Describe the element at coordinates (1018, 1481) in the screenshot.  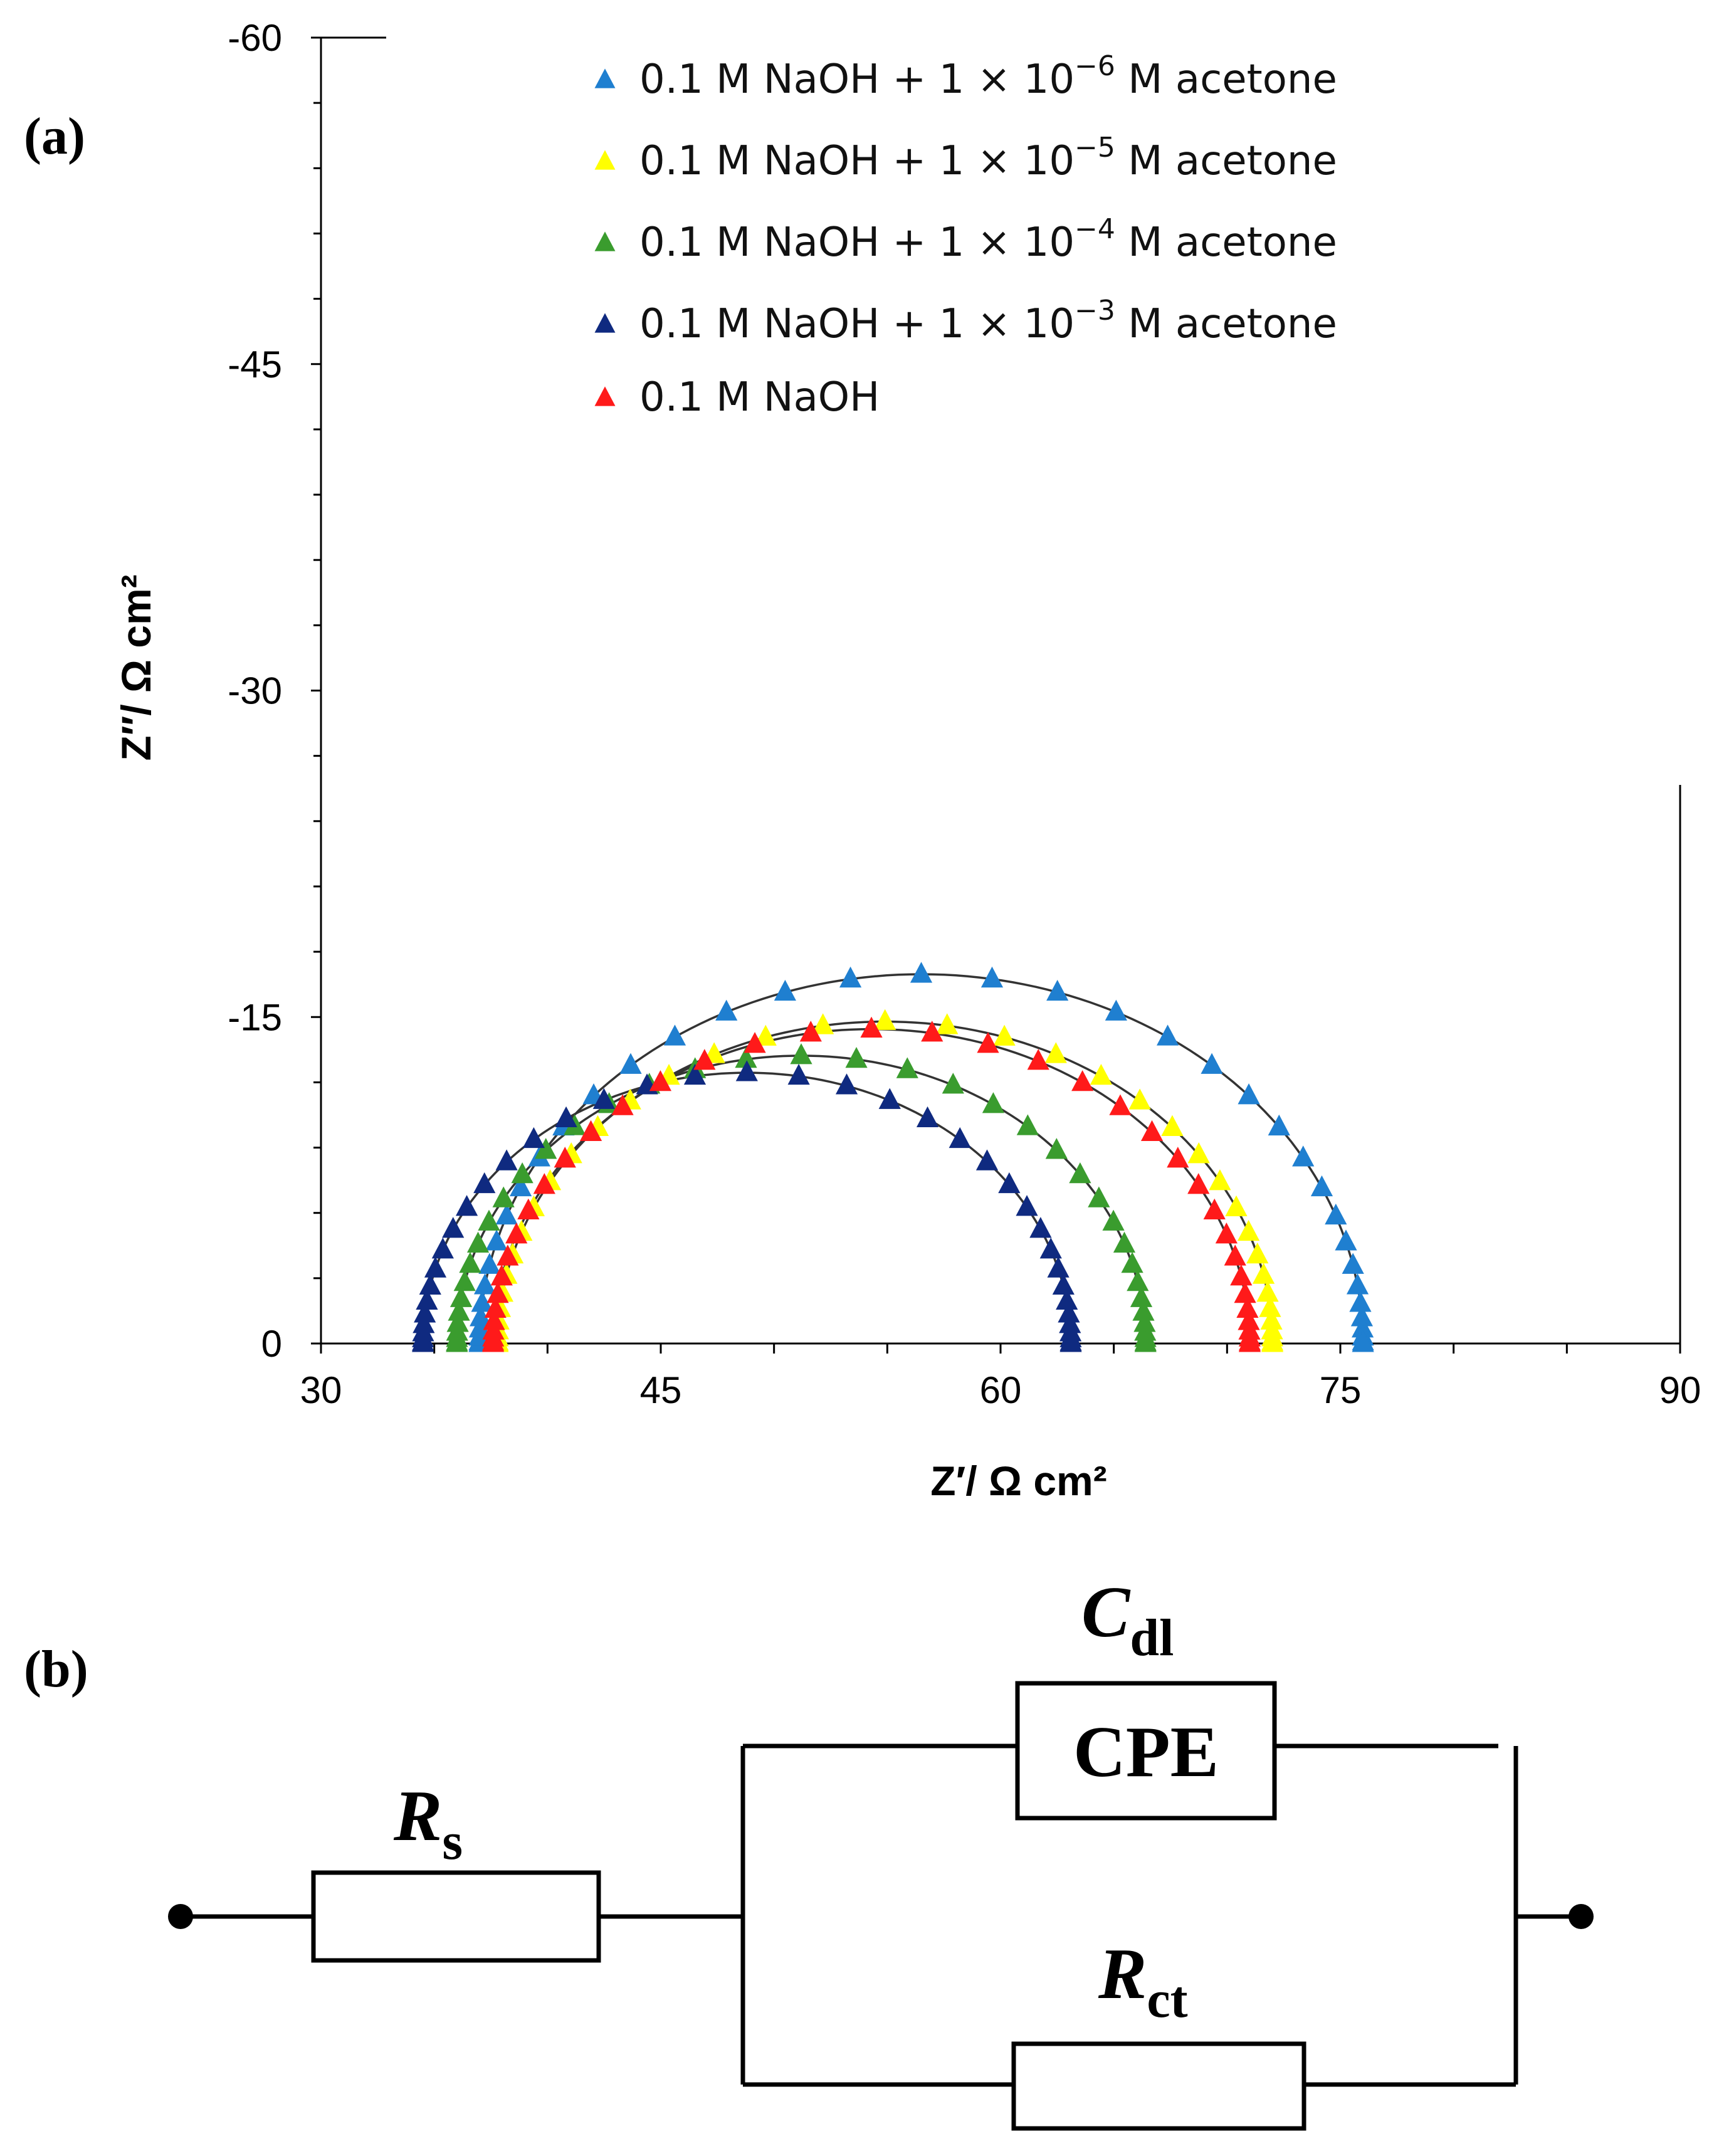
I see `x-axis-title: Z′/ Ω cm²` at that location.